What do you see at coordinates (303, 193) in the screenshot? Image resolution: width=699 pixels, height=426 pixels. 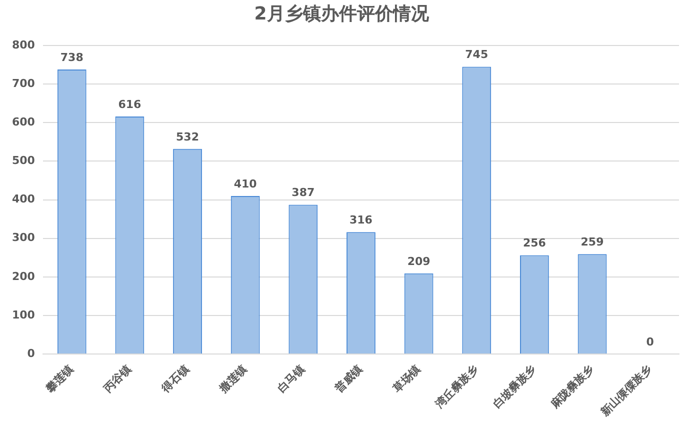 I see `data-label: 387` at bounding box center [303, 193].